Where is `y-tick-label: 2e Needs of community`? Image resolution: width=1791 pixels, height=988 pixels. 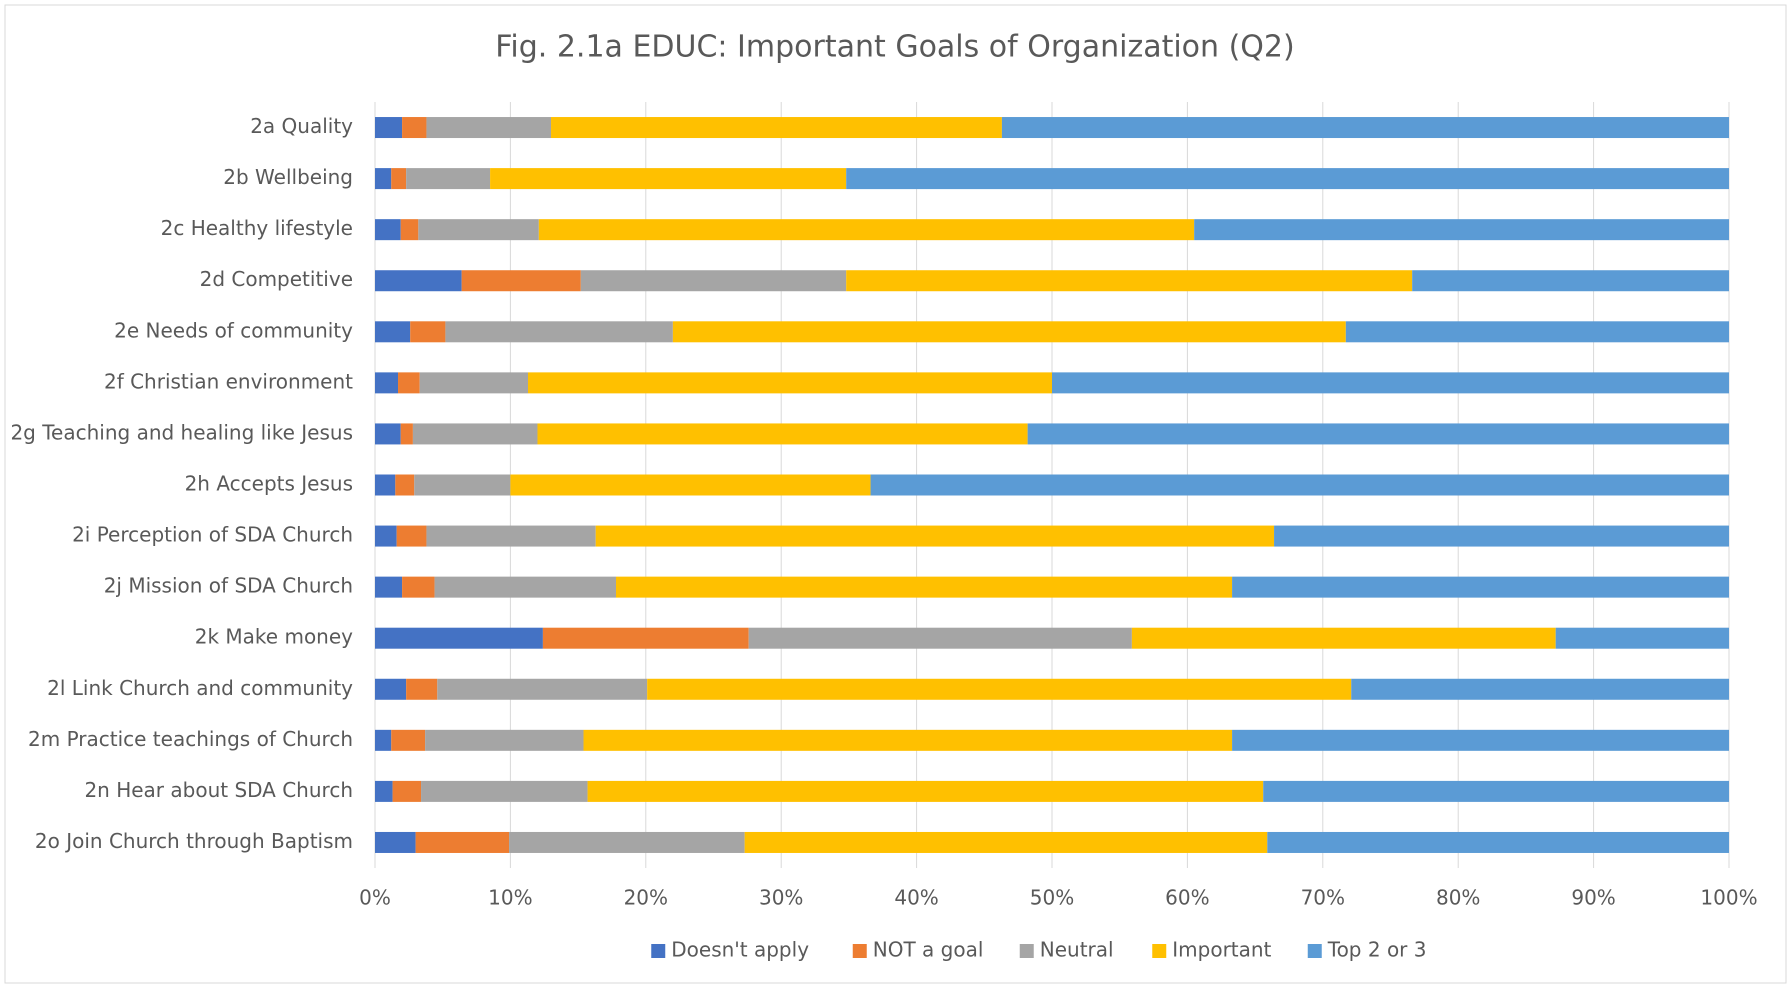
y-tick-label: 2e Needs of community is located at coordinates (233, 330).